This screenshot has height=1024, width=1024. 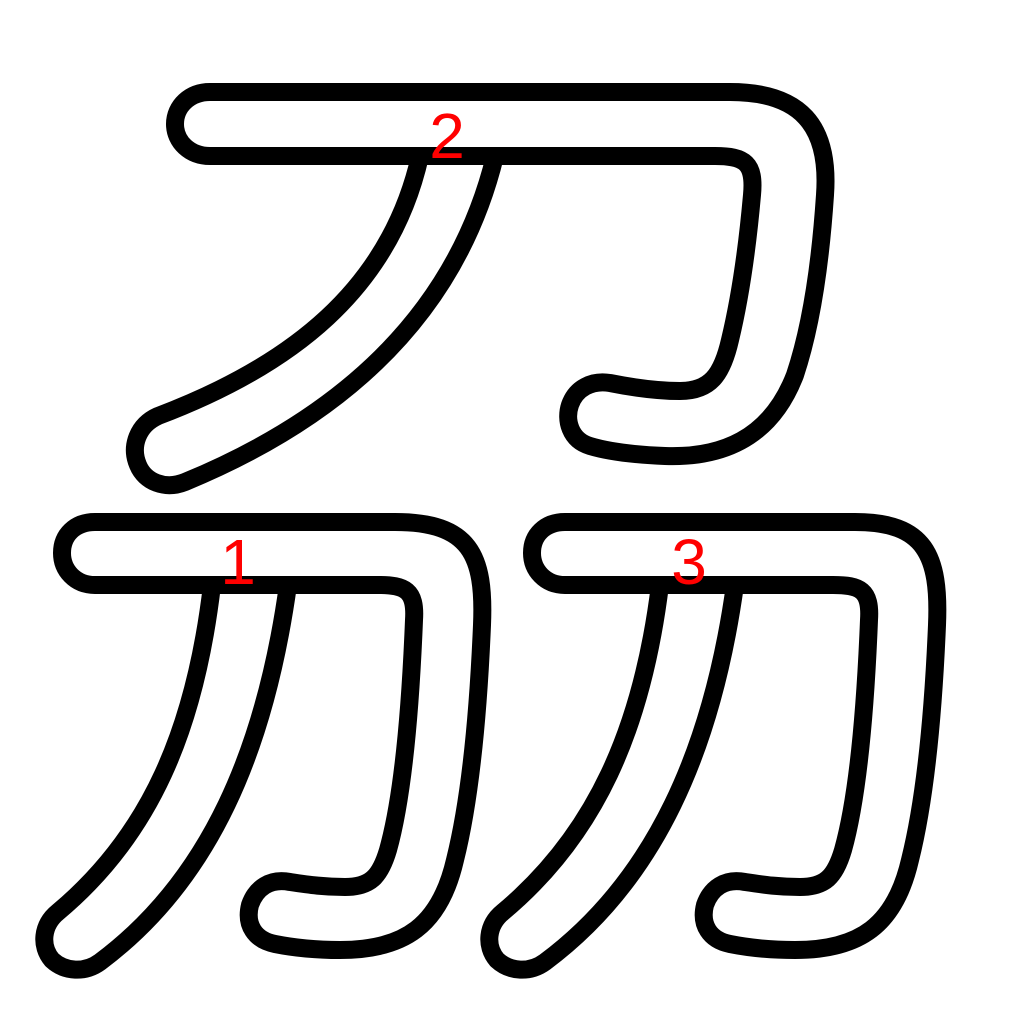 What do you see at coordinates (166, 777) in the screenshot?
I see `bottom-left-falling-outline` at bounding box center [166, 777].